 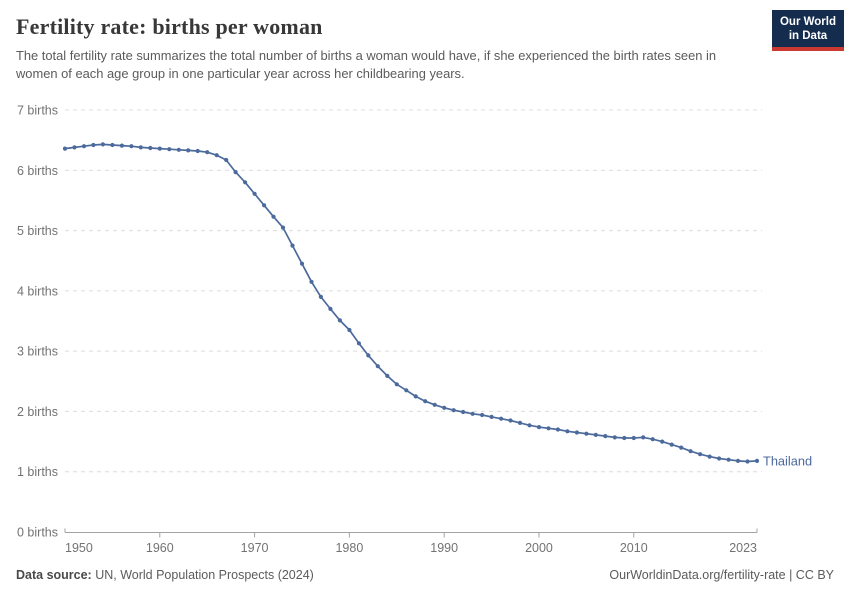 What do you see at coordinates (37, 352) in the screenshot?
I see `y-axis-label: 3 births` at bounding box center [37, 352].